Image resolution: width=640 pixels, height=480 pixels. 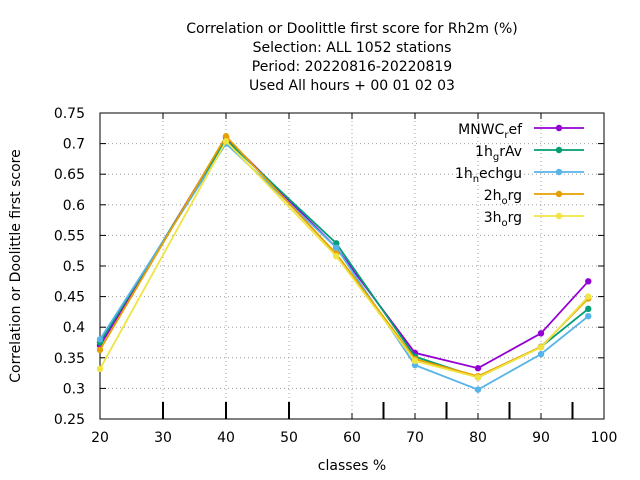 I want to click on legend-item: 1hgrAv, so click(x=529, y=153).